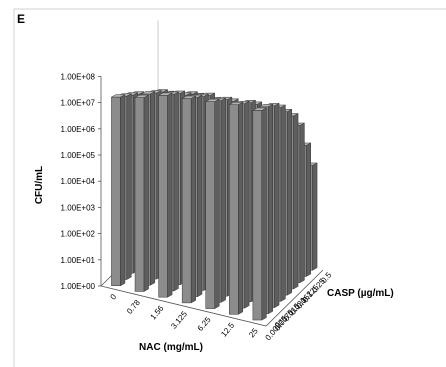  I want to click on z-tick-label: 0, so click(278, 325).